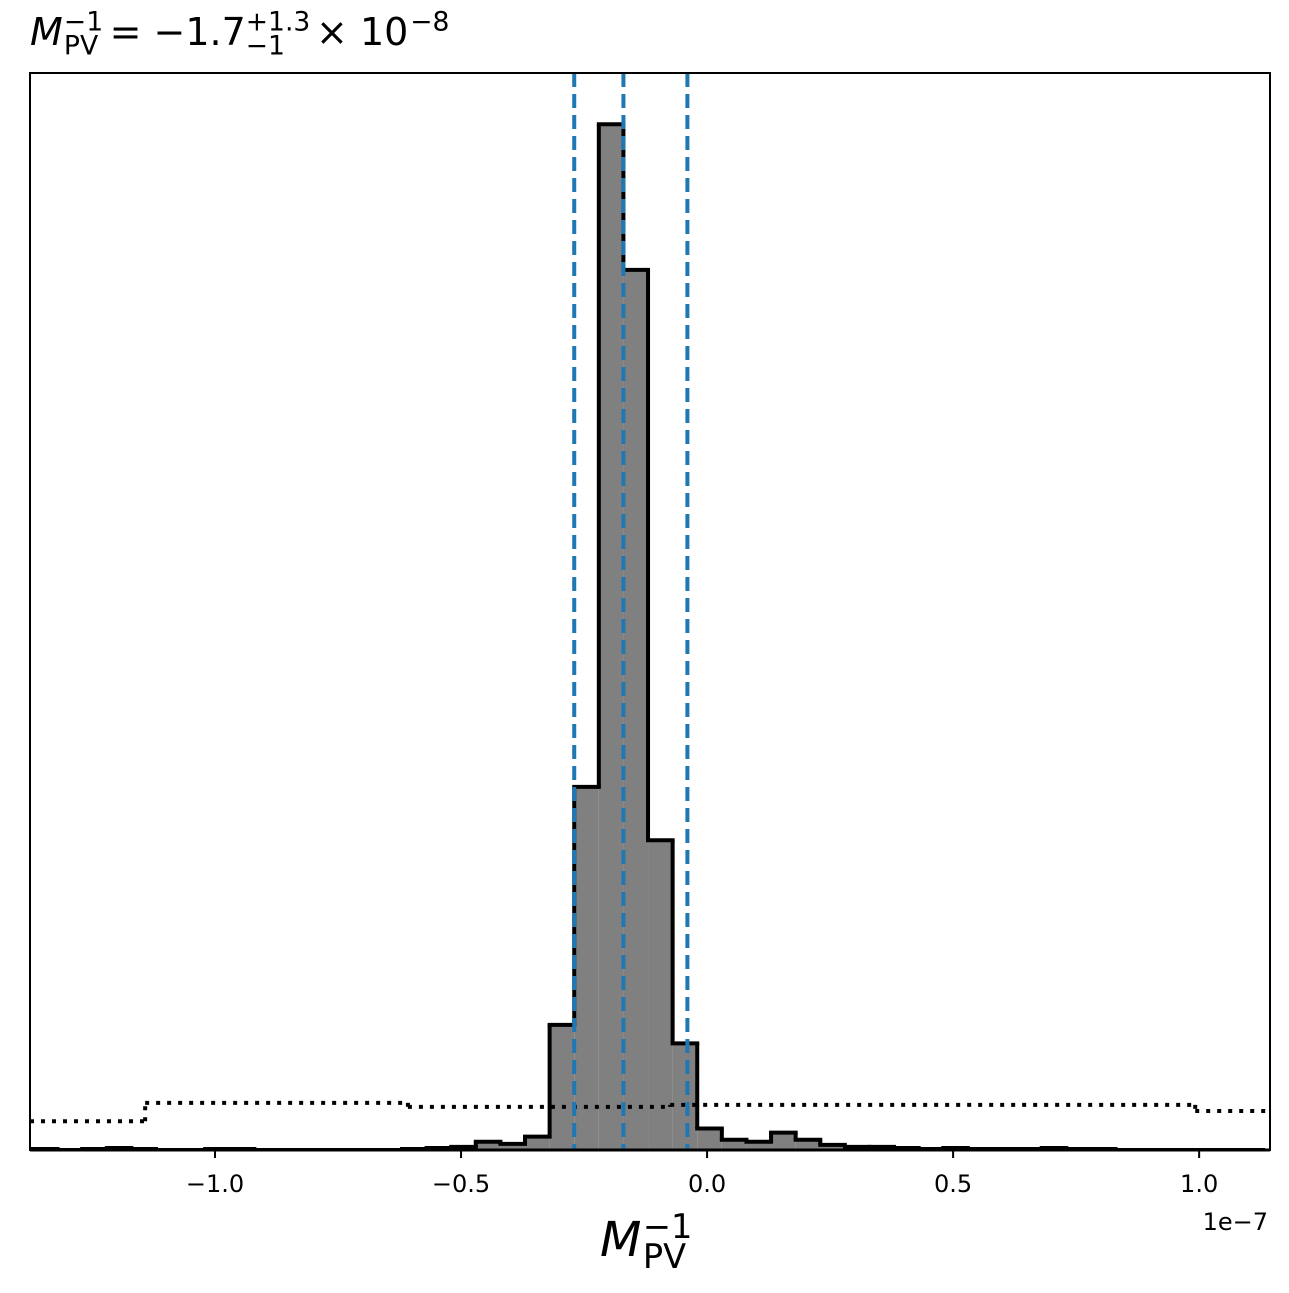  I want to click on x-tick-label: −1.0, so click(215, 1184).